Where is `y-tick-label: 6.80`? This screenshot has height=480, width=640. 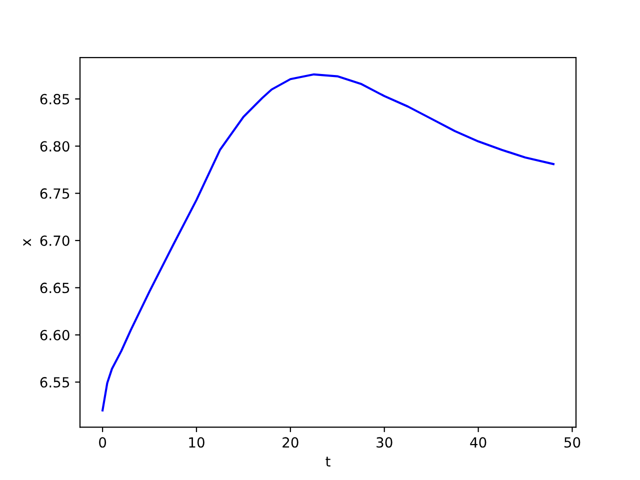 y-tick-label: 6.80 is located at coordinates (55, 146).